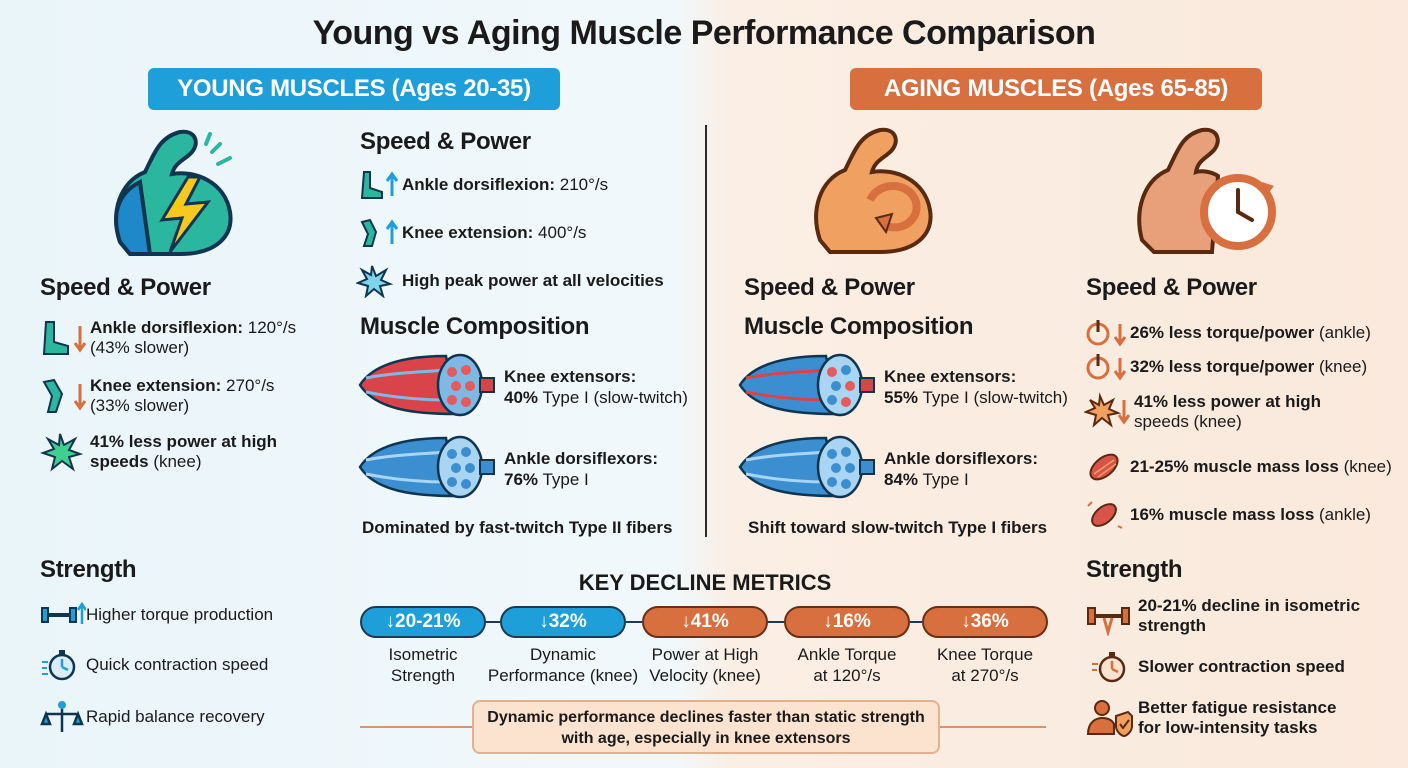 This screenshot has height=768, width=1408. I want to click on young-fiber-caption: Dominated by fast-twitch Type II fibers, so click(517, 527).